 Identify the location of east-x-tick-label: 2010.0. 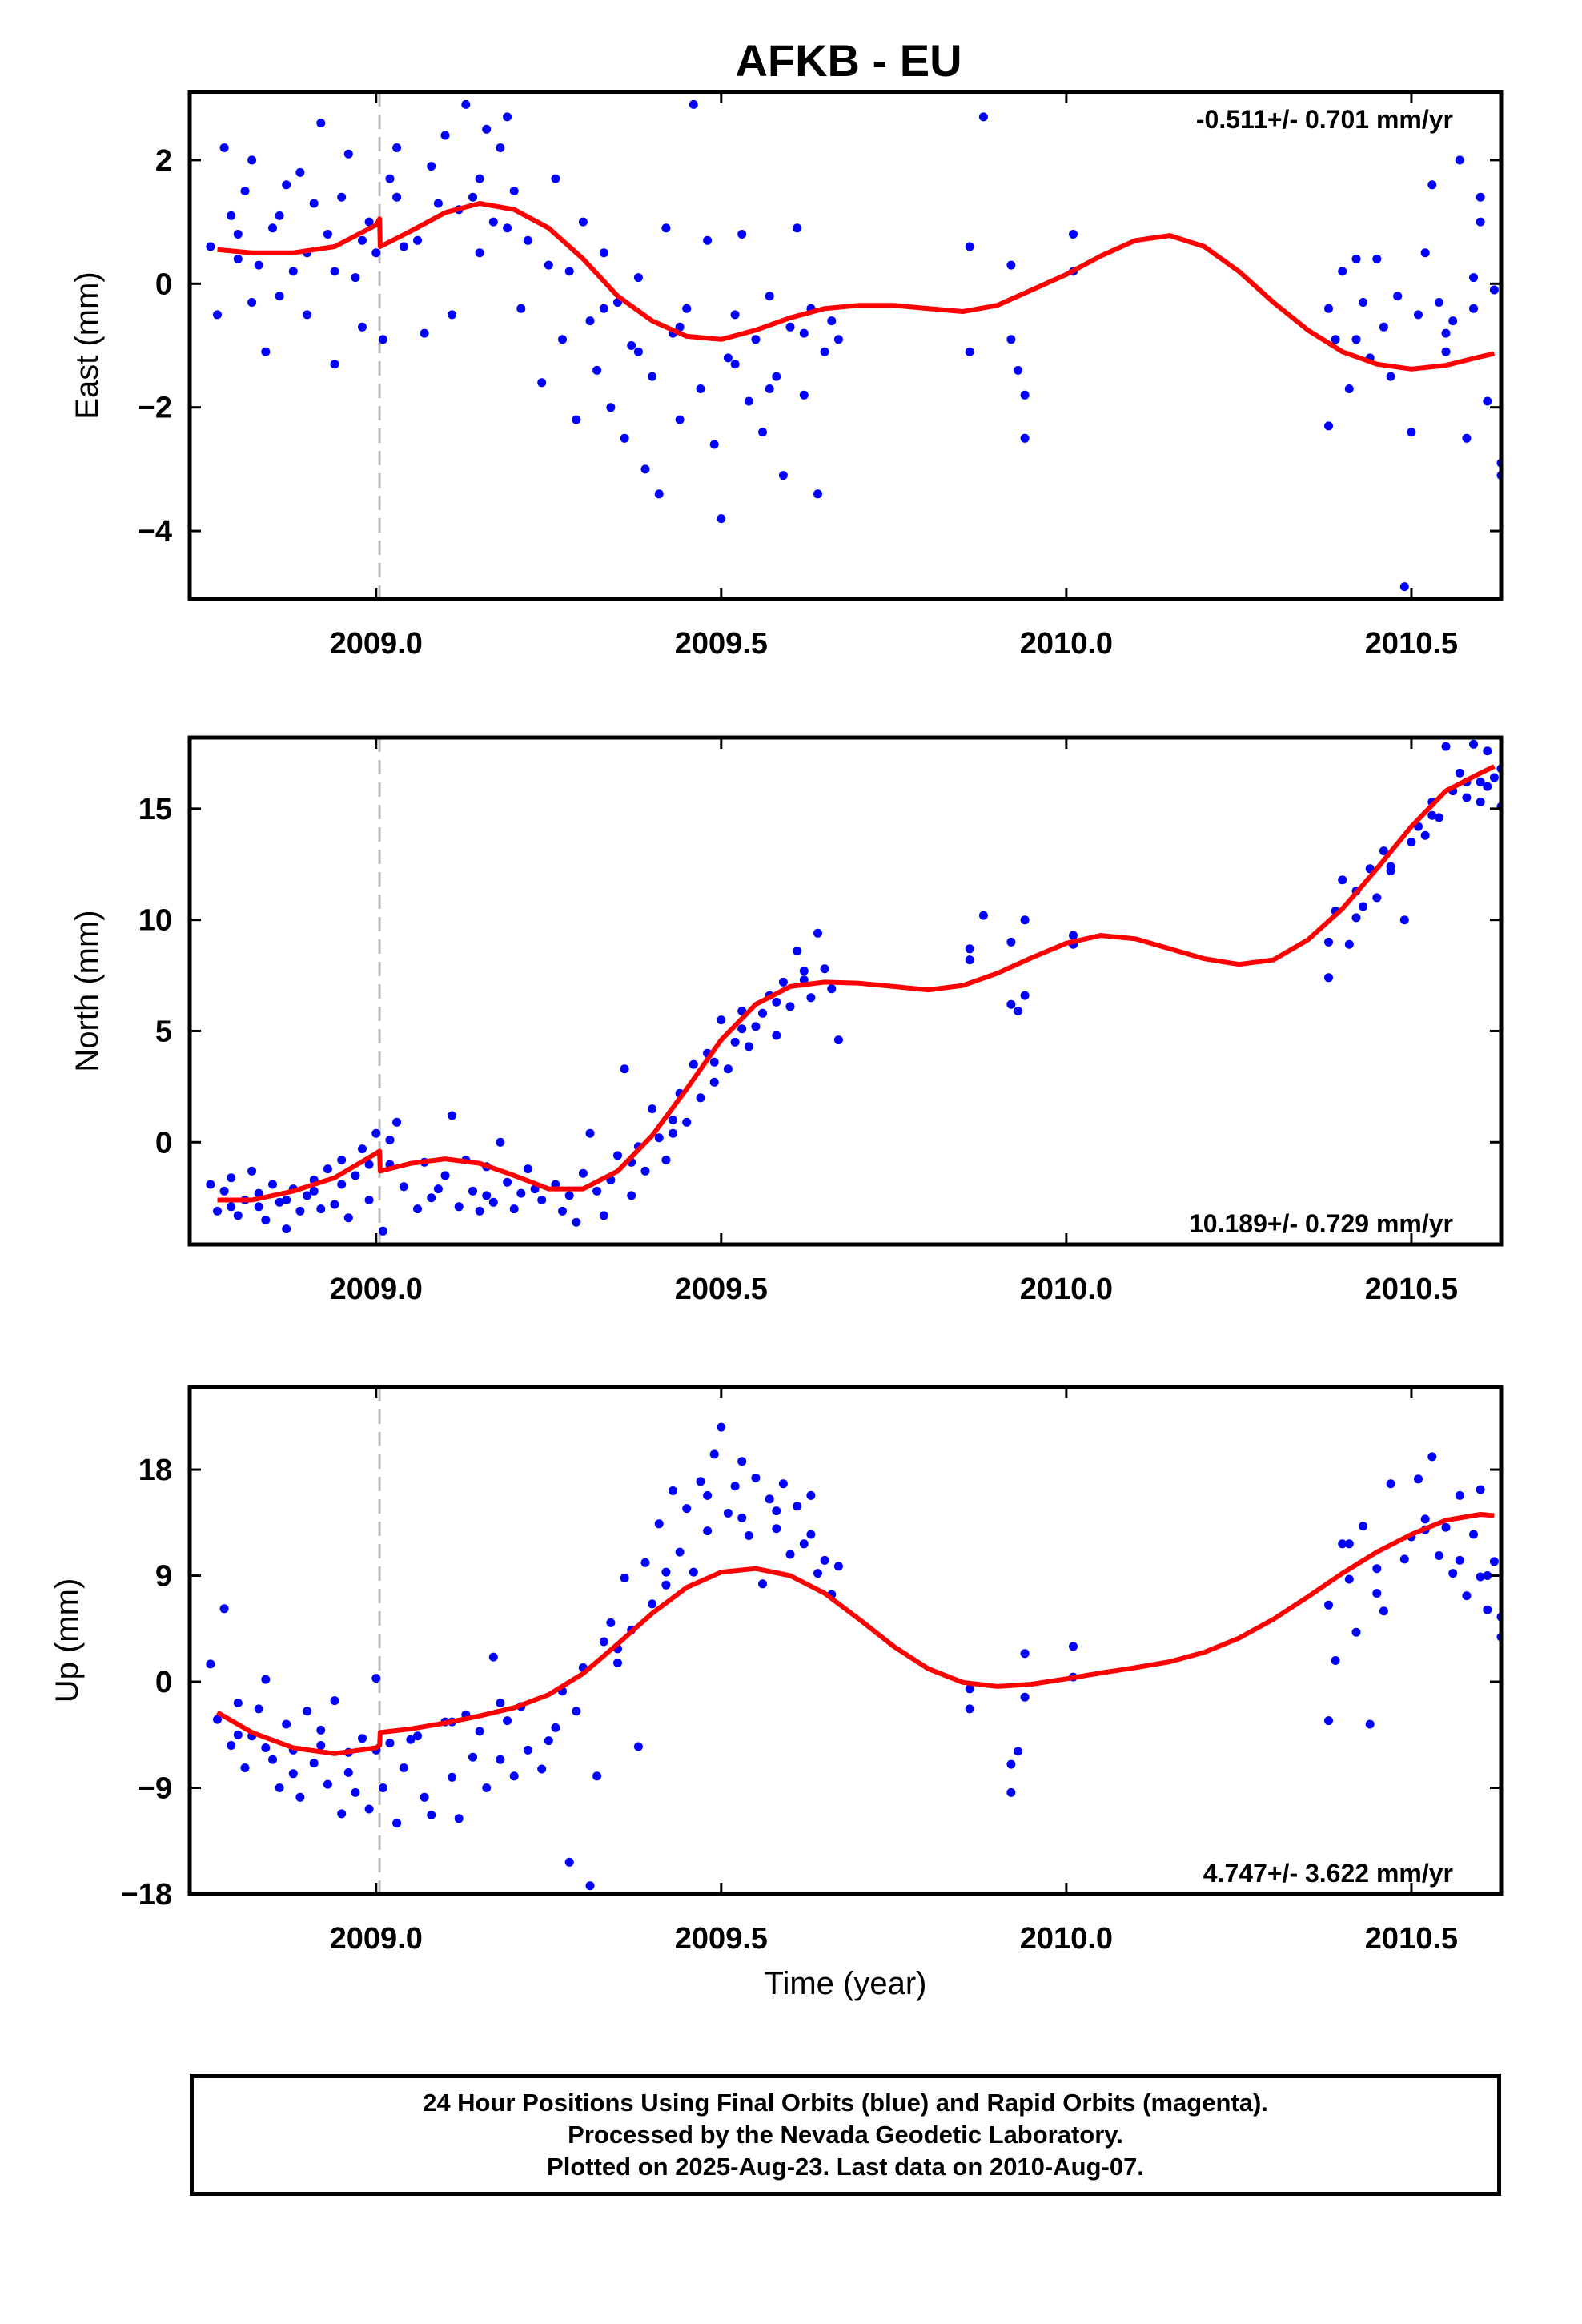
(1066, 644).